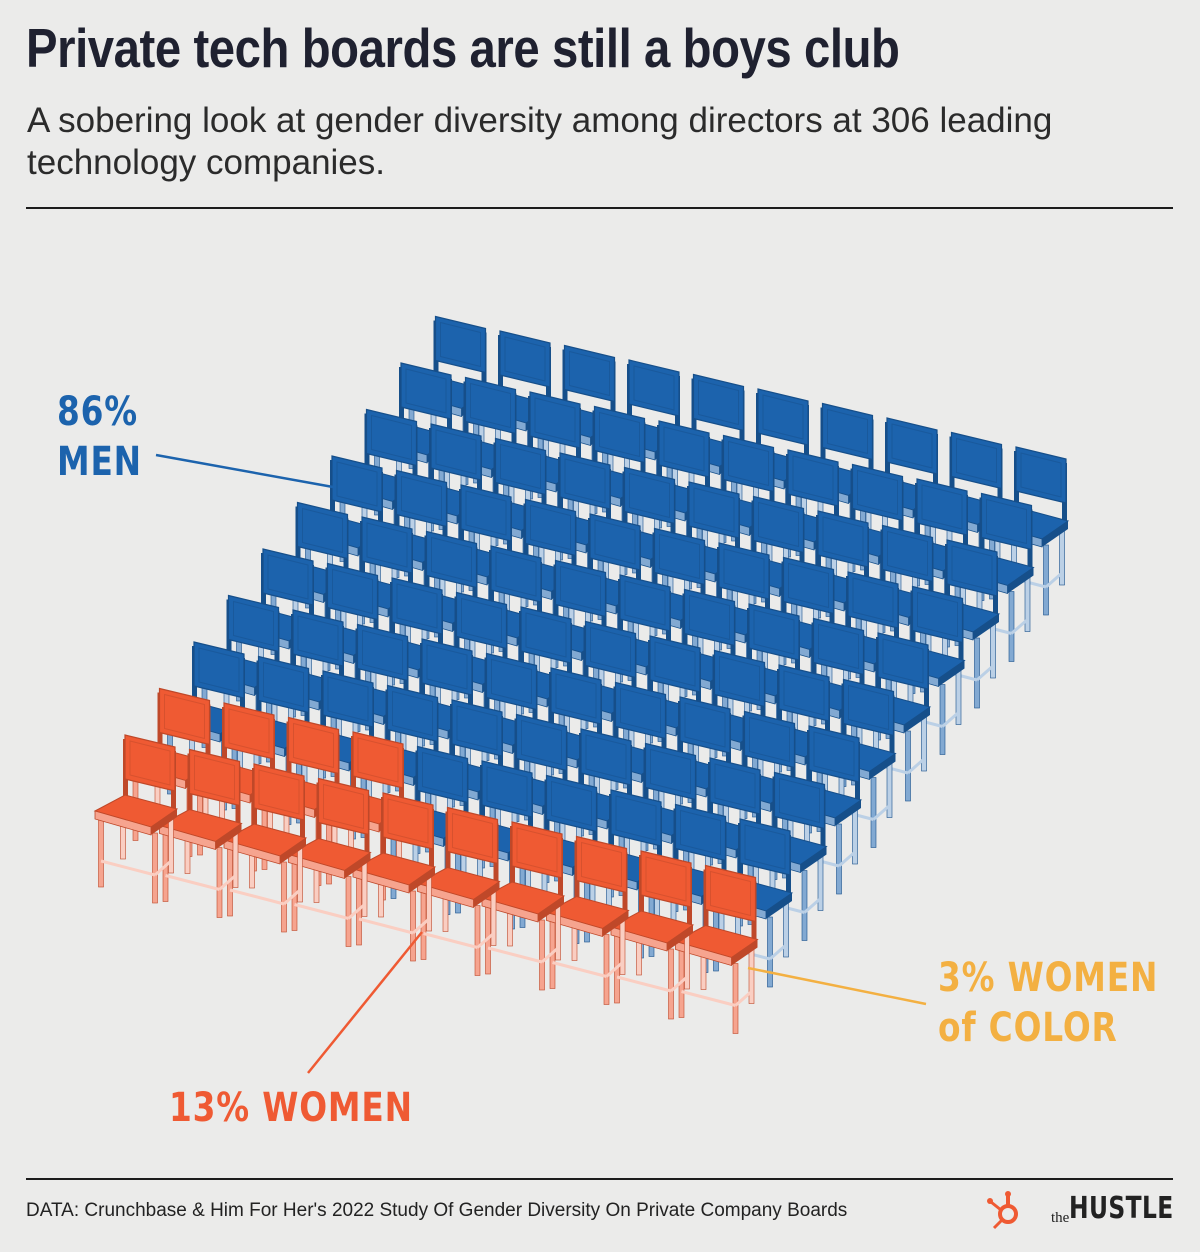 The width and height of the screenshot is (1200, 1252). What do you see at coordinates (1121, 1208) in the screenshot?
I see `brand-name: HUSTLE` at bounding box center [1121, 1208].